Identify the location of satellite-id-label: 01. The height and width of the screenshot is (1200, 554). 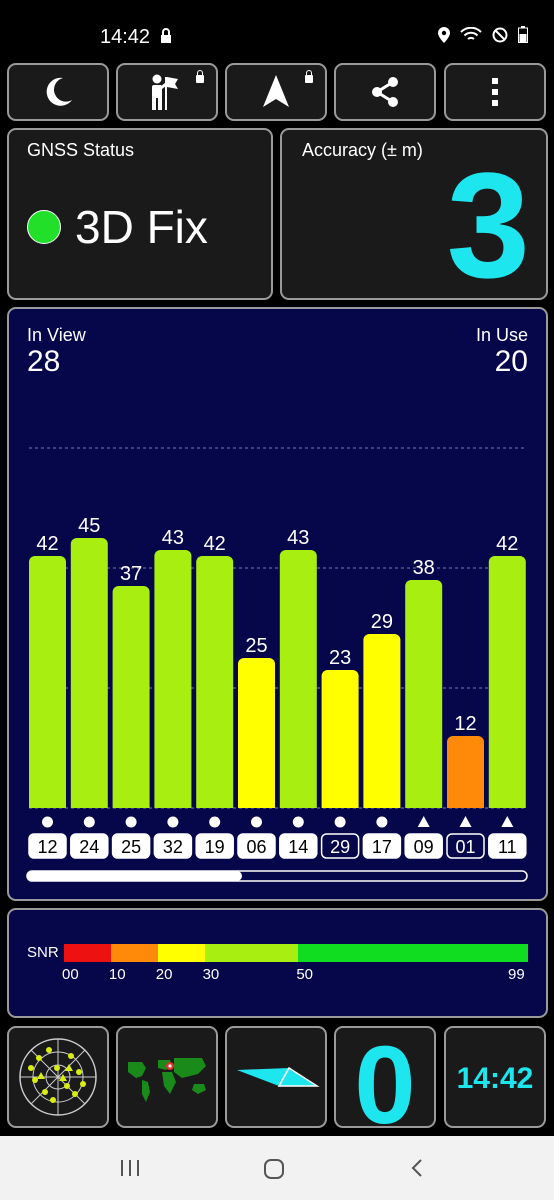
(465, 847).